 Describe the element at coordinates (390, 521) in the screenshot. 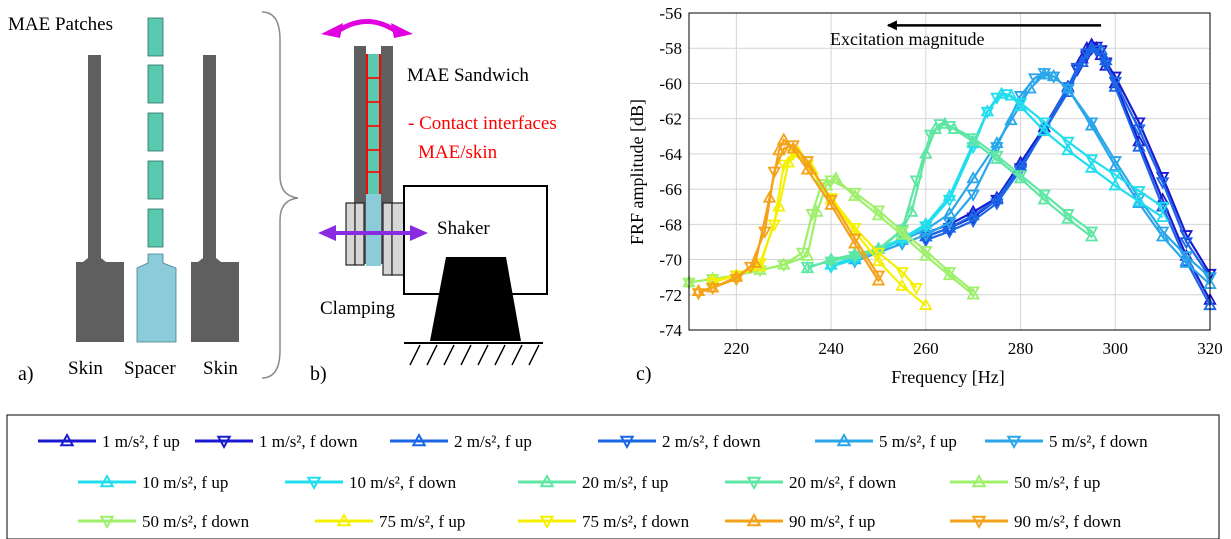

I see `legend-entry: 75 m/s², f up` at that location.